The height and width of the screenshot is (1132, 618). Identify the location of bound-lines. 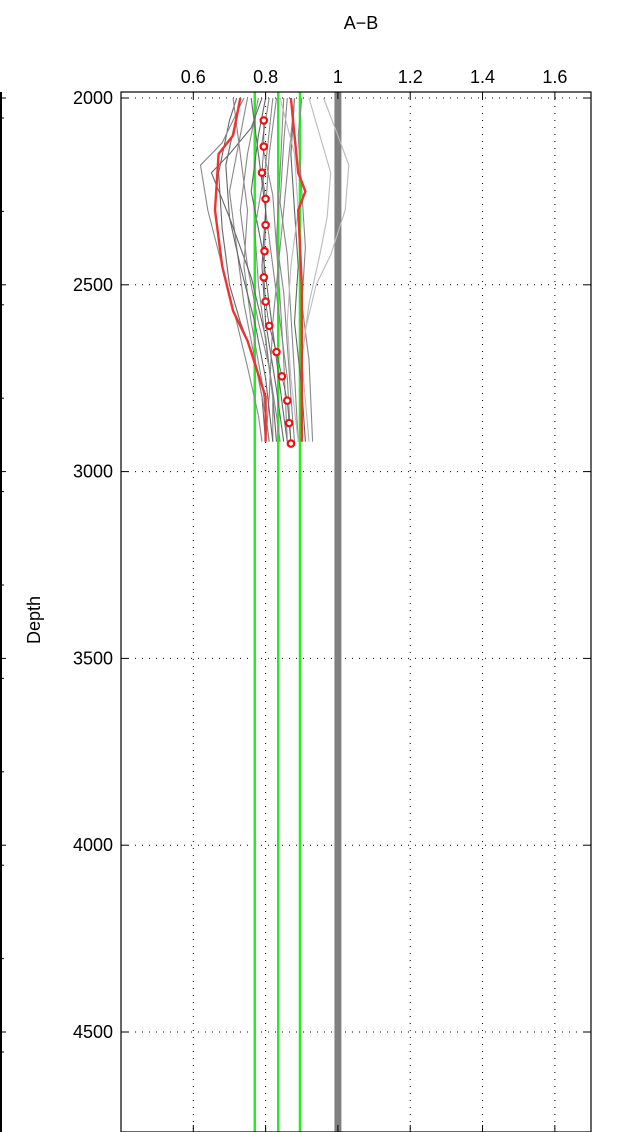
(260, 269).